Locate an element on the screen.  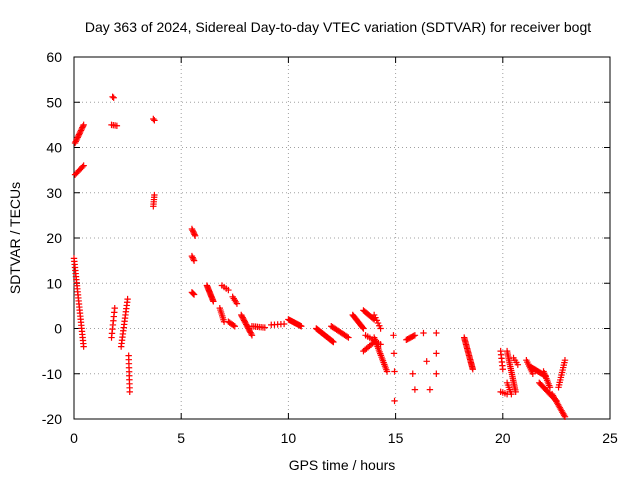
y-tick-label: -20 is located at coordinates (52, 419).